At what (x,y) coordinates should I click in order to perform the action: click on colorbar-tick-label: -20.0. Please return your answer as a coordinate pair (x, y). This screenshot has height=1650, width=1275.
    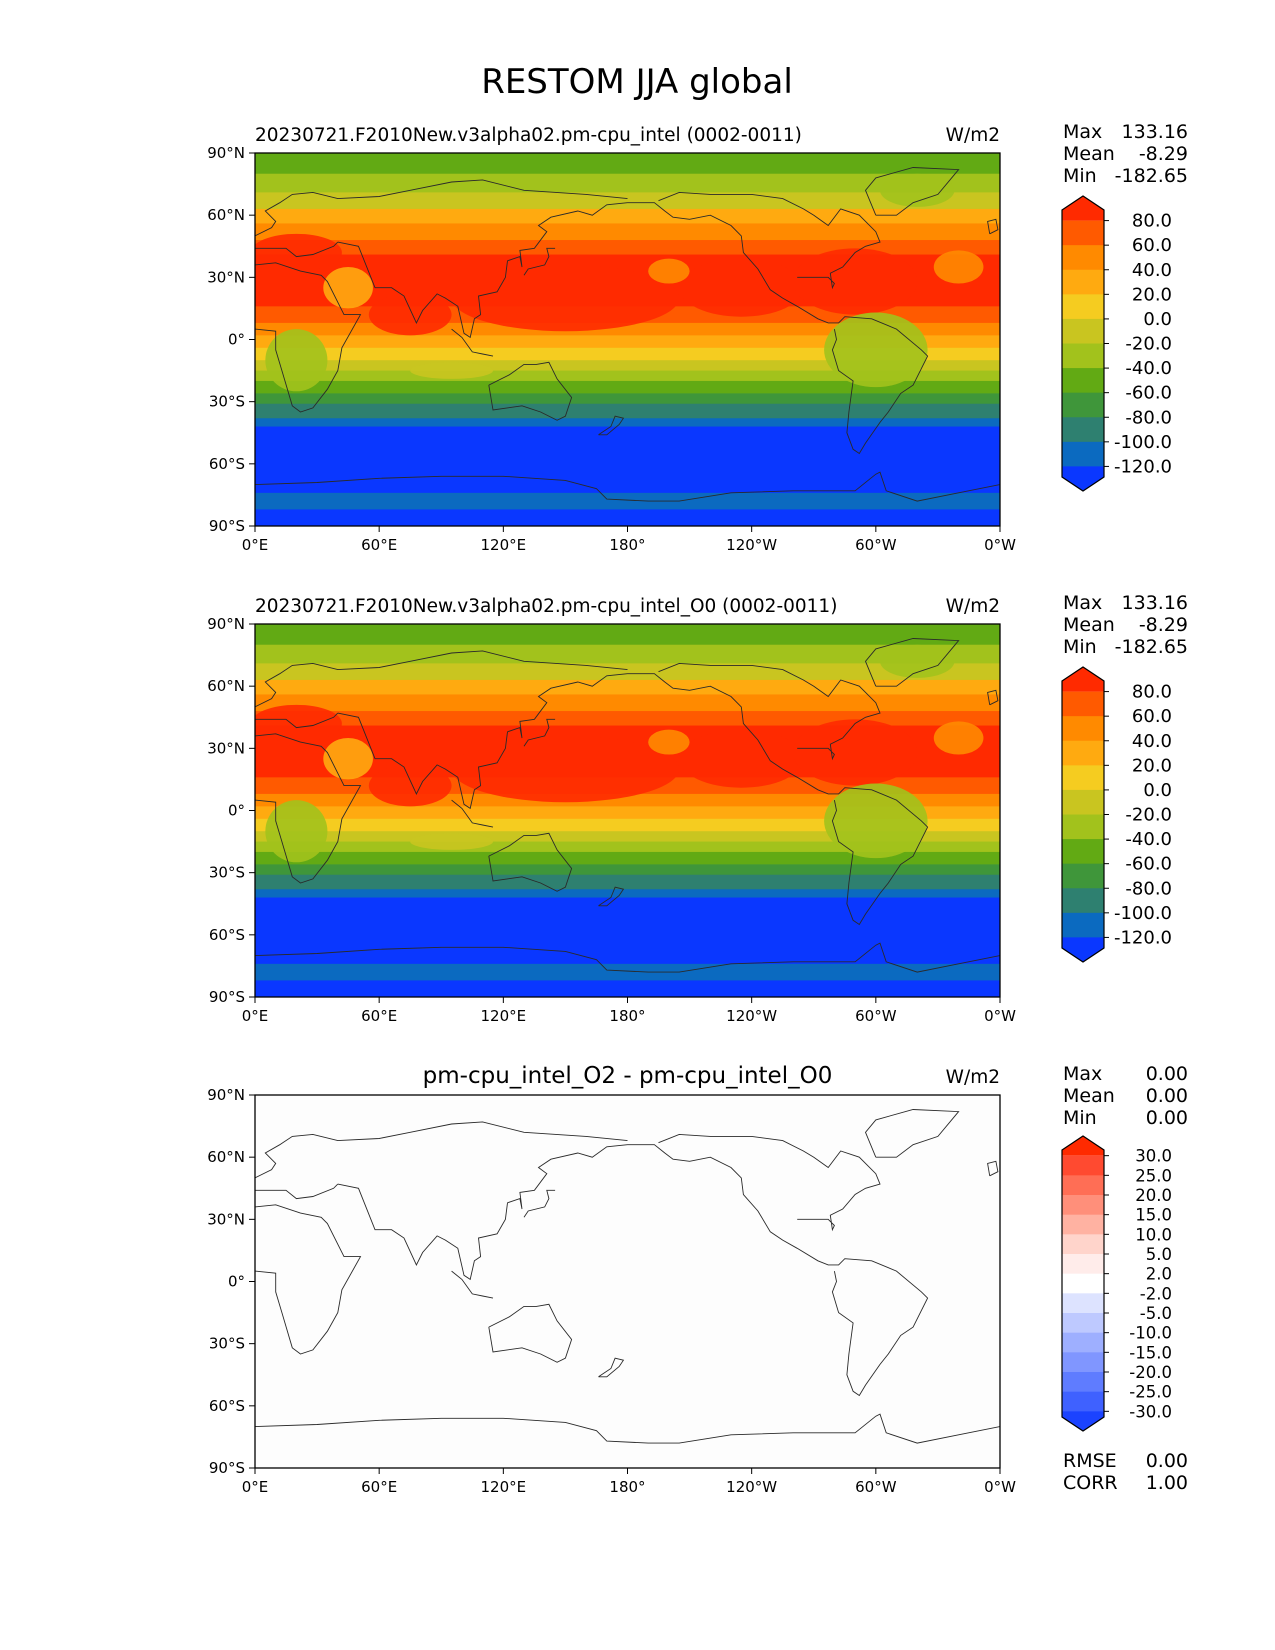
    Looking at the image, I should click on (1148, 344).